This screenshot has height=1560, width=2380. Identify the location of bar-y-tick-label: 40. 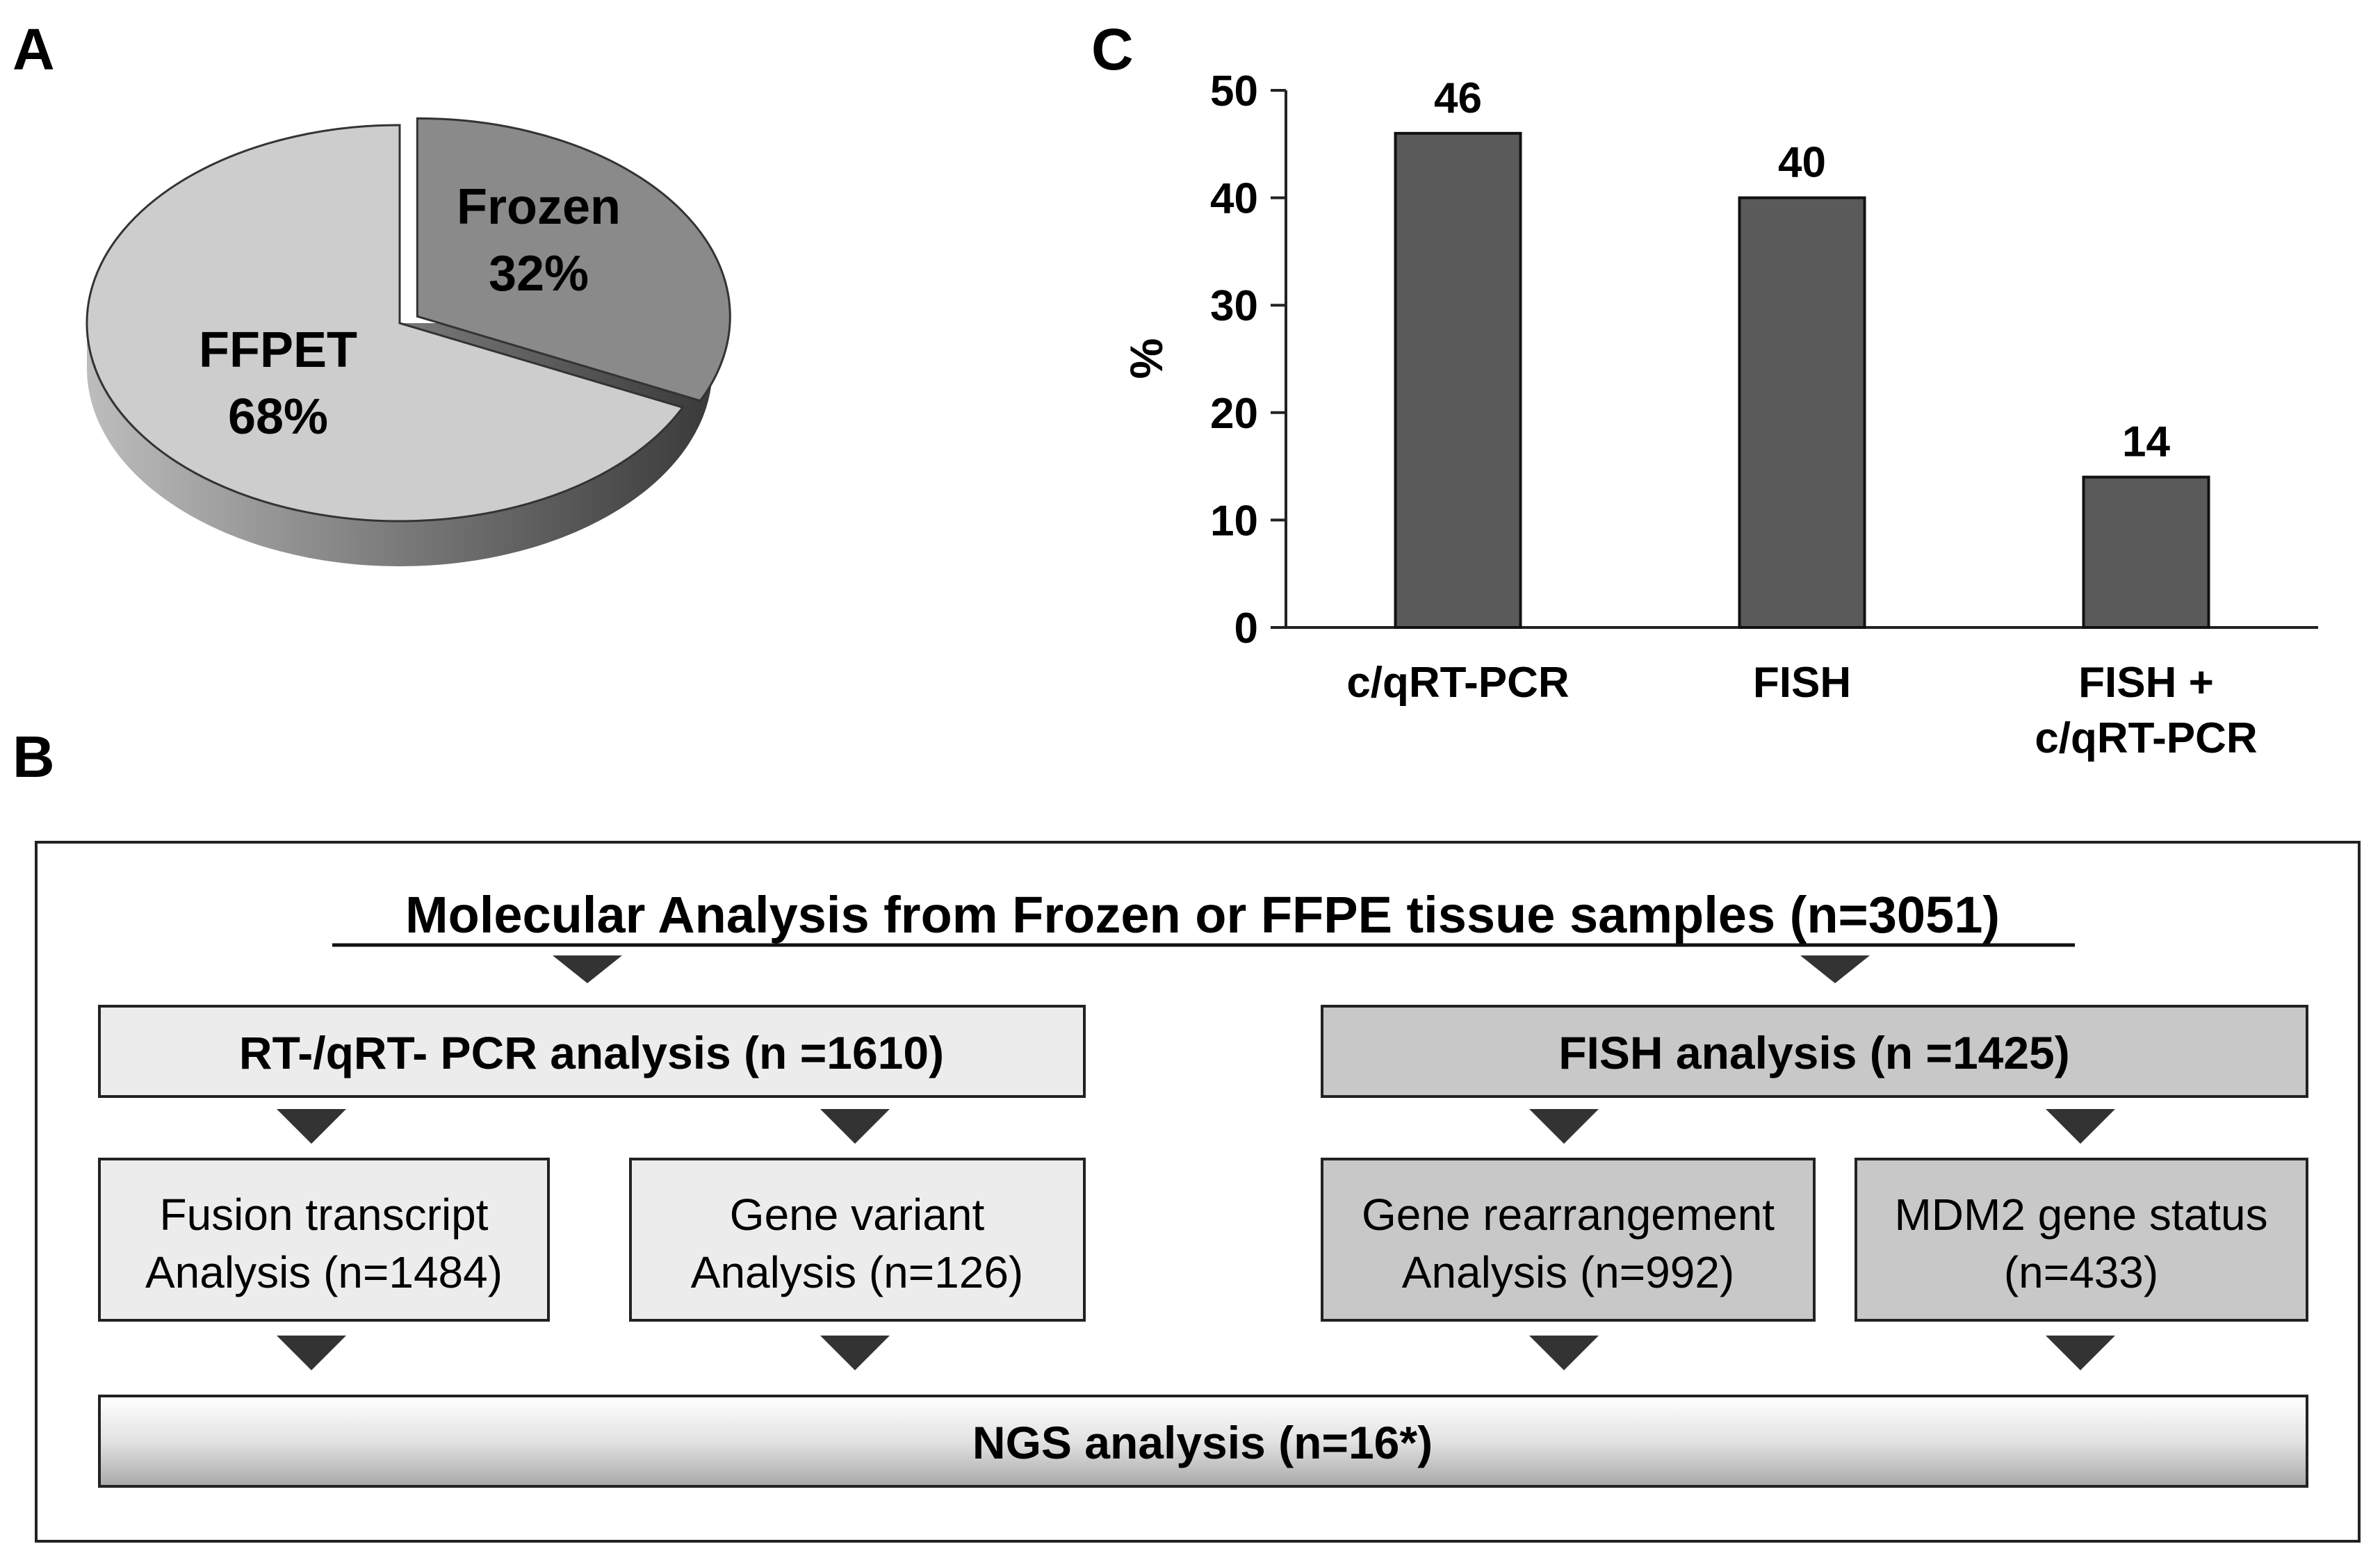
(1234, 199).